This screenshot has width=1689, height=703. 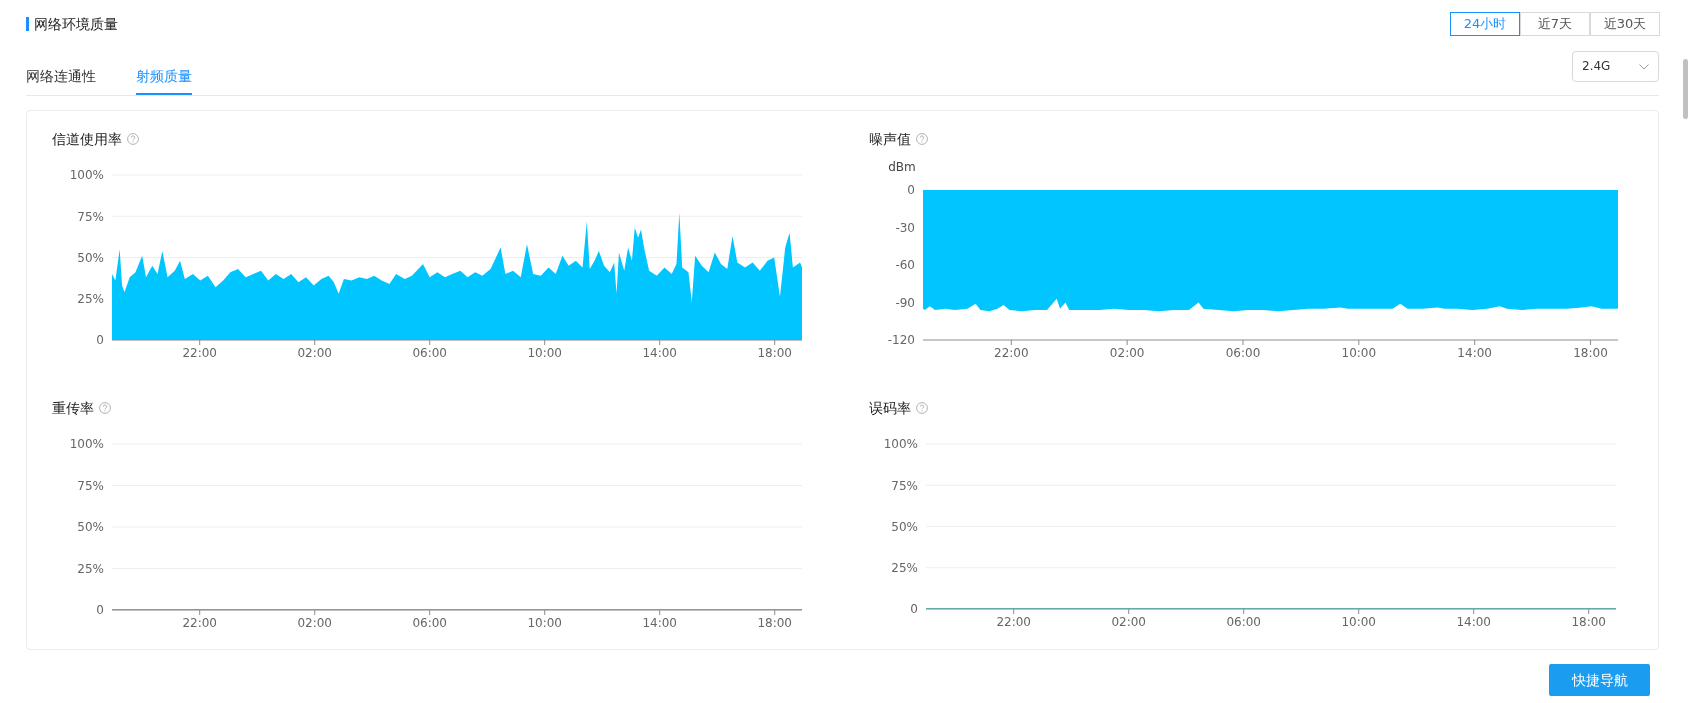 What do you see at coordinates (901, 340) in the screenshot?
I see `y-tick-label: -120` at bounding box center [901, 340].